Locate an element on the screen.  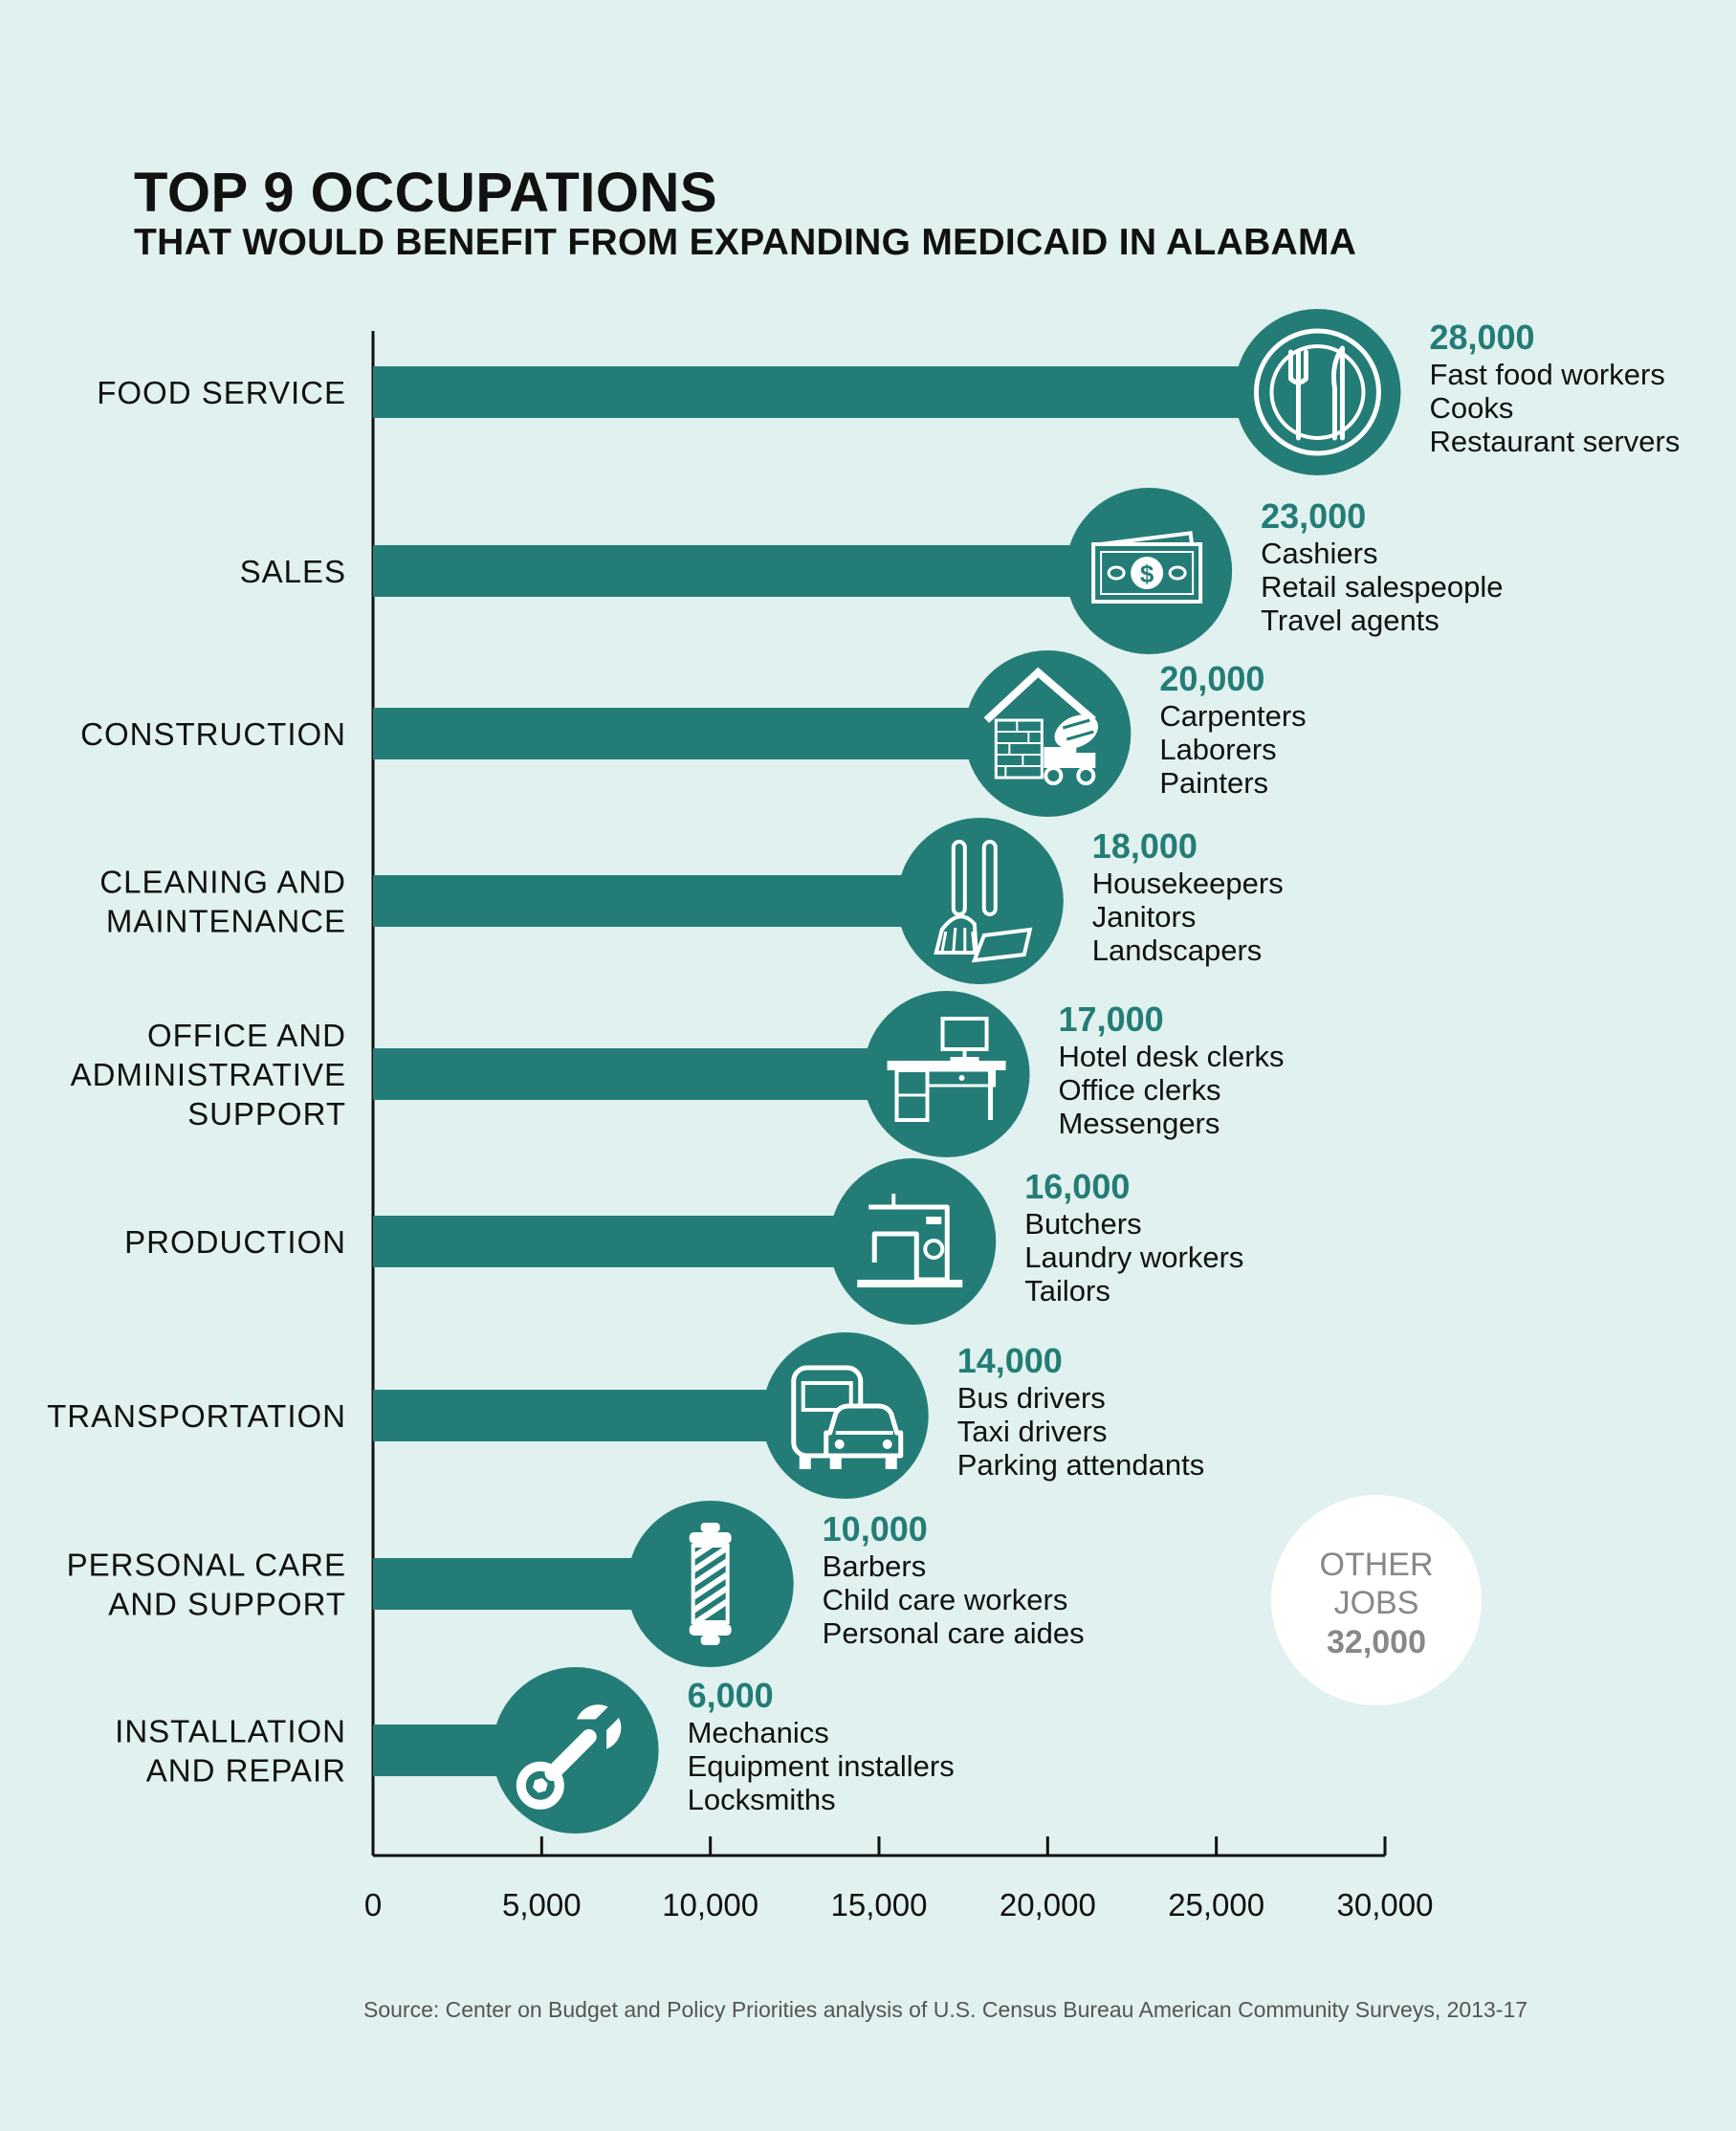
dollar-bill-icon: $ is located at coordinates (1147, 568).